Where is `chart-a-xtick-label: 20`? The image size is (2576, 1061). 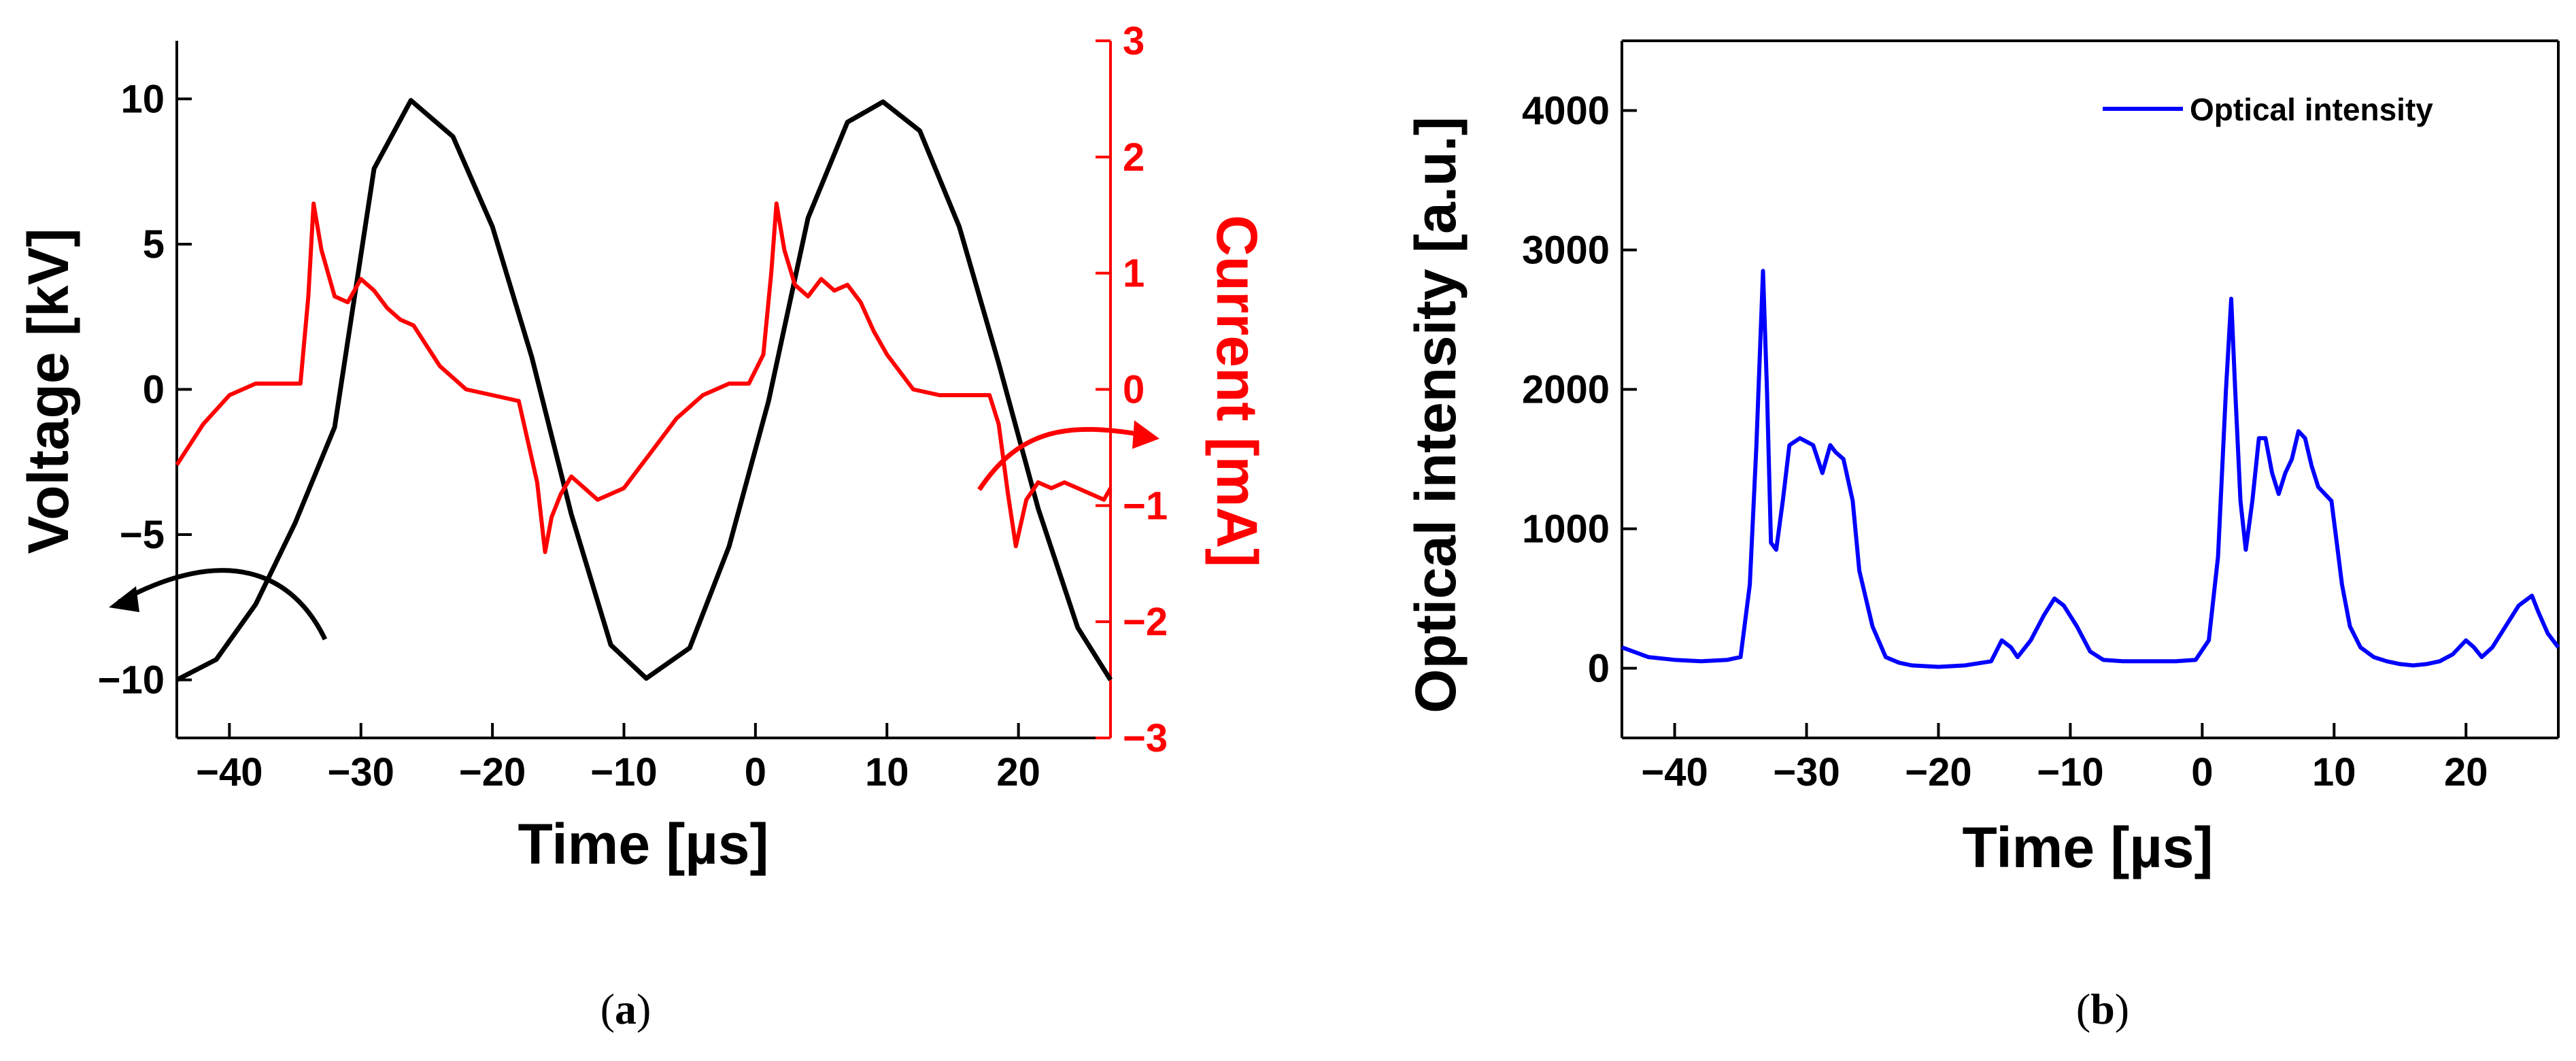
chart-a-xtick-label: 20 is located at coordinates (1018, 772).